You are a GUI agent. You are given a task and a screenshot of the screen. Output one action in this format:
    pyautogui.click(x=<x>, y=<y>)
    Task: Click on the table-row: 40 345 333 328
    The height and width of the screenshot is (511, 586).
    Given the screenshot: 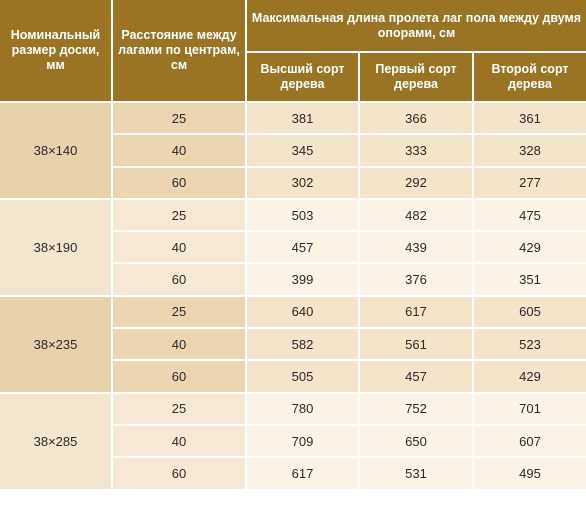 What is the action you would take?
    pyautogui.click(x=293, y=150)
    